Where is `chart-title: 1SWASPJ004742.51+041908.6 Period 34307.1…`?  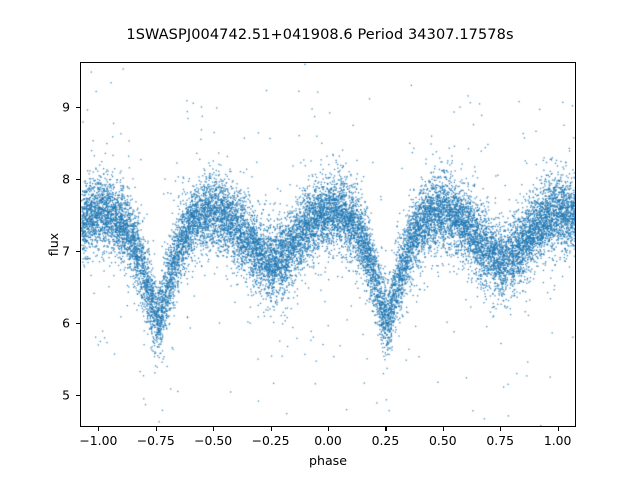
chart-title: 1SWASPJ004742.51+041908.6 Period 34307.1… is located at coordinates (320, 35).